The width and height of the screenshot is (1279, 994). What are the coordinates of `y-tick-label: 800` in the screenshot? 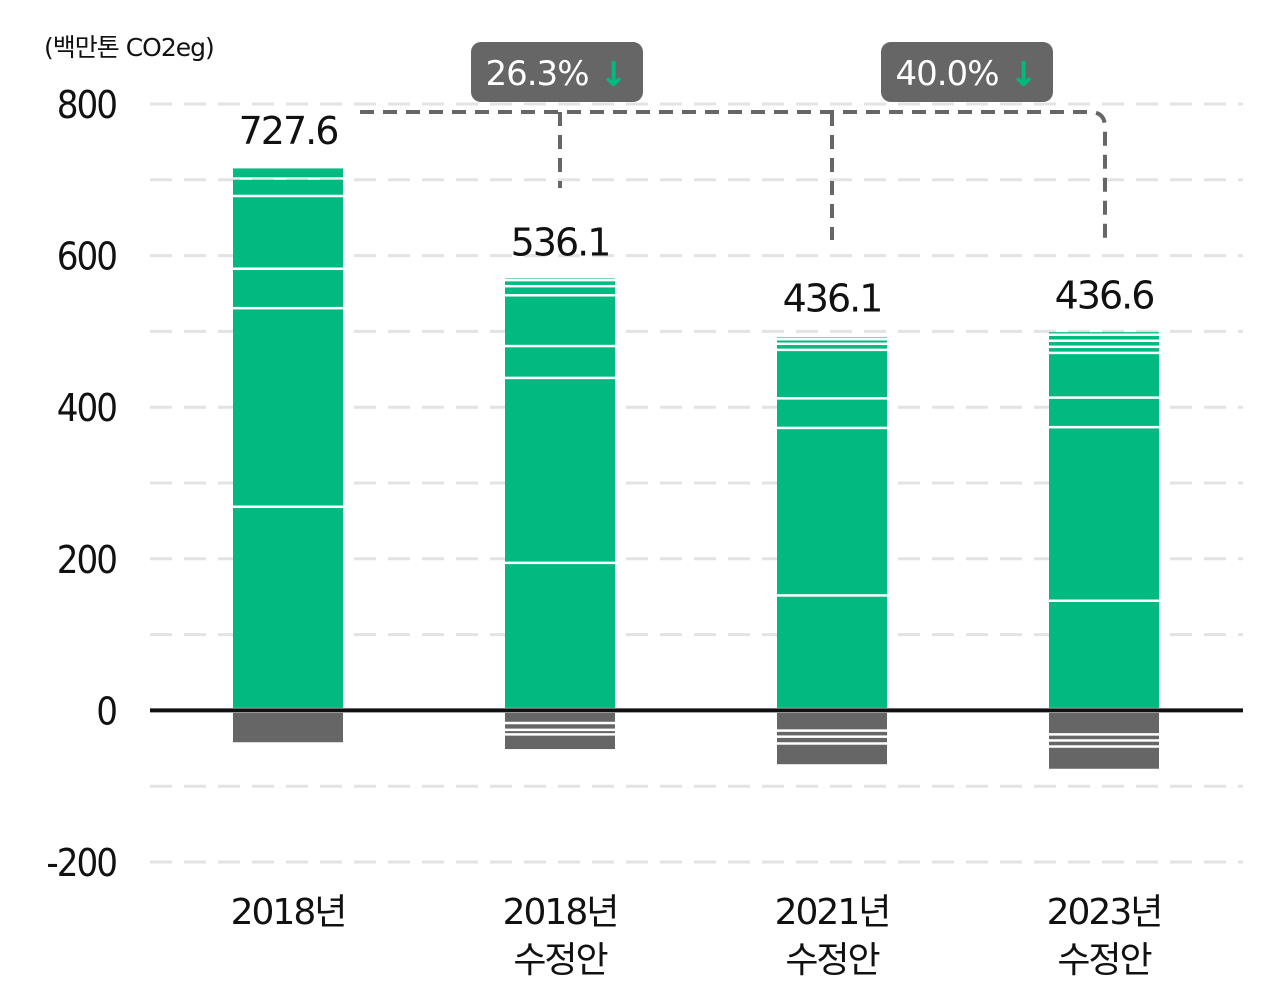 It's located at (86, 105).